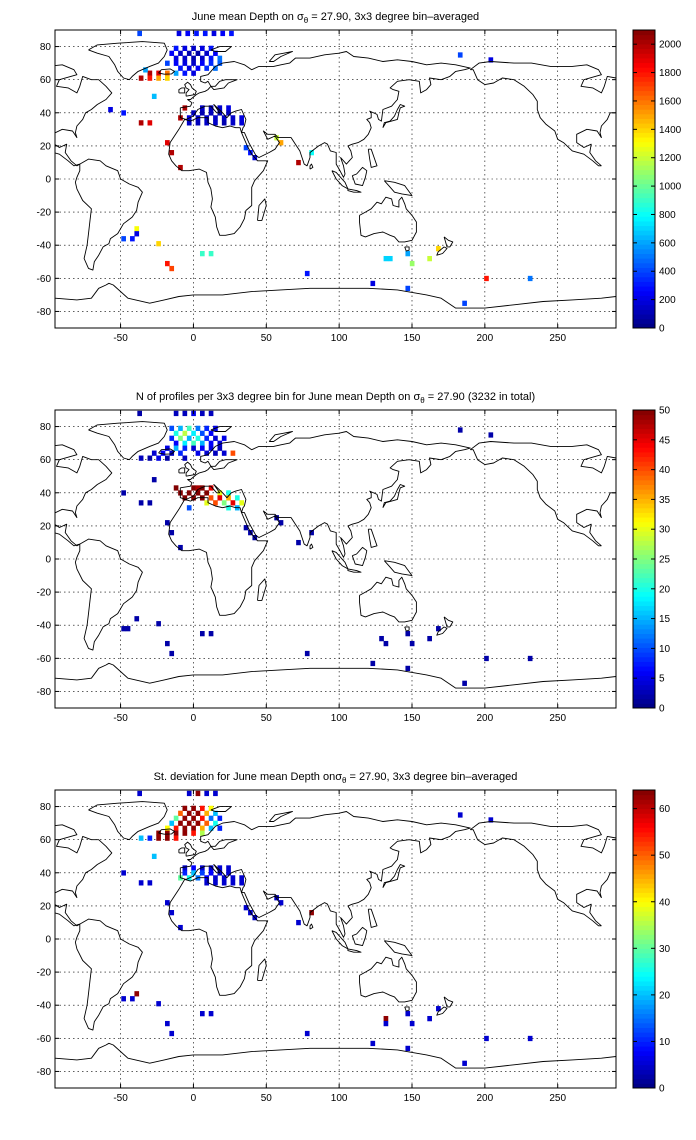 The height and width of the screenshot is (1140, 696). What do you see at coordinates (480, 397) in the screenshot?
I see `title-text-post: = 27.90 (3232 in total)` at bounding box center [480, 397].